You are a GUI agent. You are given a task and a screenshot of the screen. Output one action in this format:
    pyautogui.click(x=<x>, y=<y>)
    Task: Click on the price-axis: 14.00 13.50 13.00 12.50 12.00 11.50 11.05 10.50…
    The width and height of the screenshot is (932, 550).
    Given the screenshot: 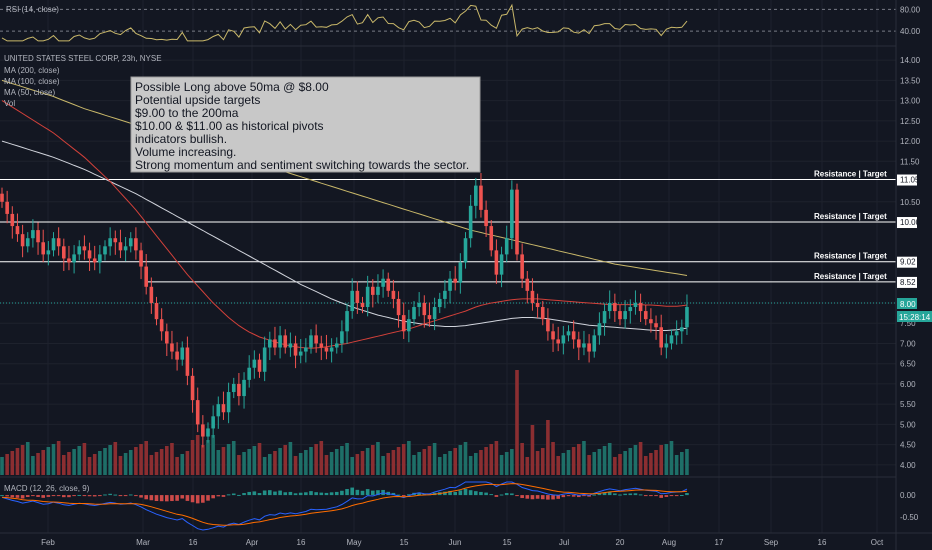 What is the action you would take?
    pyautogui.click(x=909, y=263)
    